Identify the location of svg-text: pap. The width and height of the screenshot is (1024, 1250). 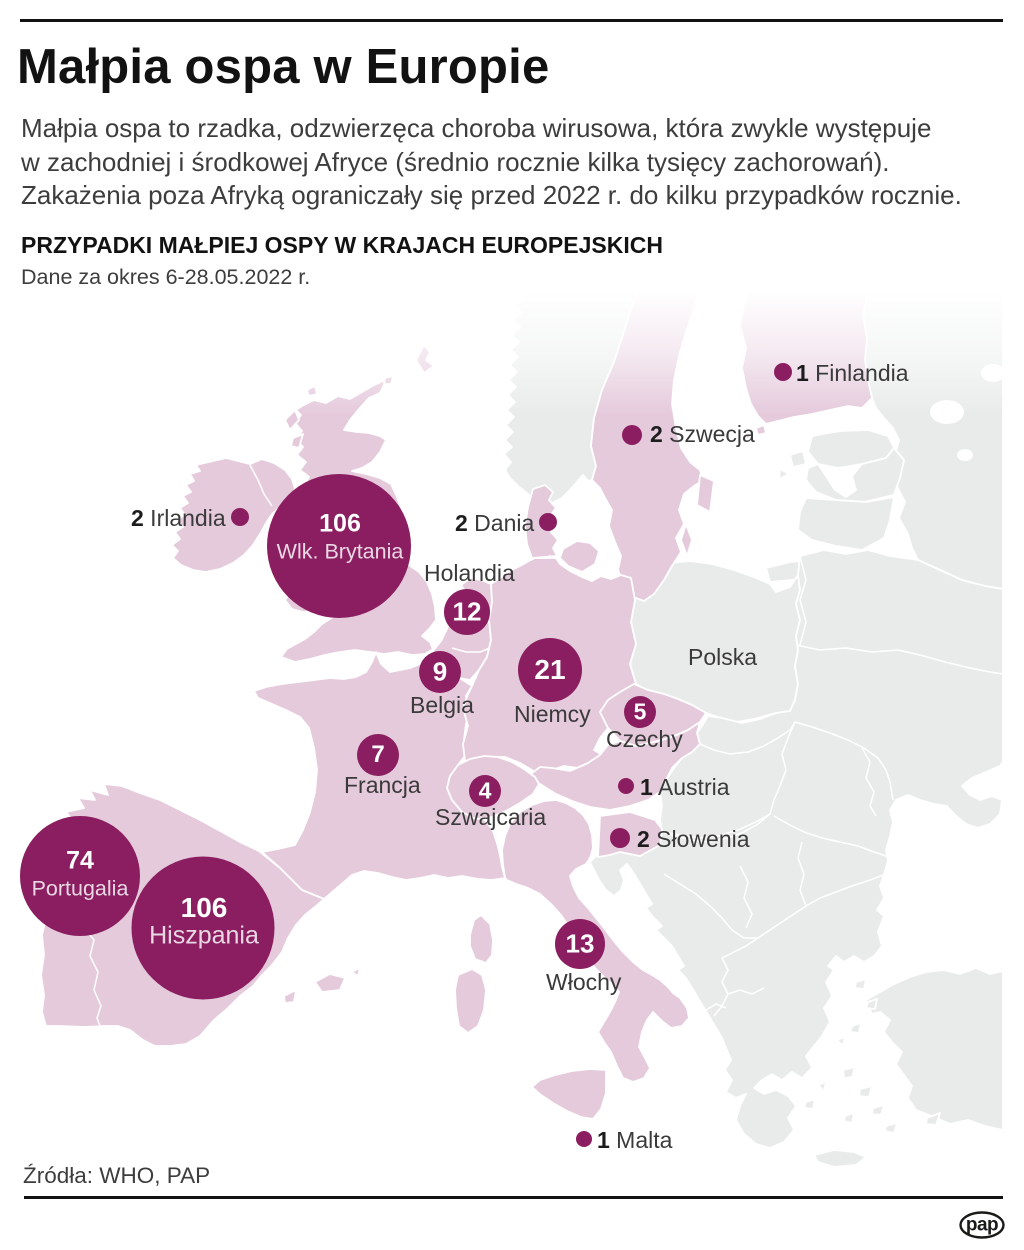
(982, 1225).